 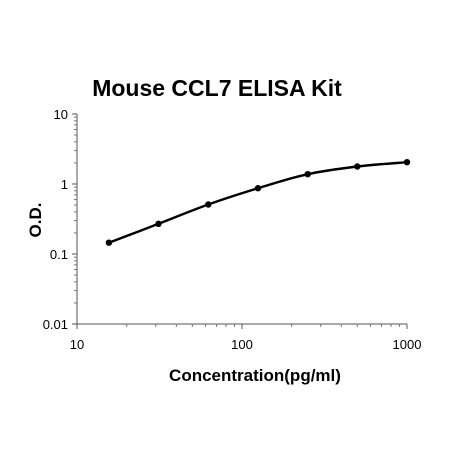 I want to click on x-tick-label: 1000, so click(x=407, y=344).